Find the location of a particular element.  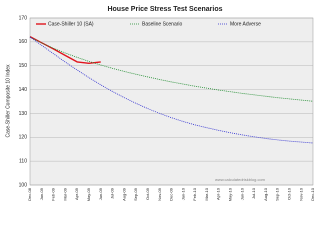

x-tick-label: Nov-09 is located at coordinates (159, 194).